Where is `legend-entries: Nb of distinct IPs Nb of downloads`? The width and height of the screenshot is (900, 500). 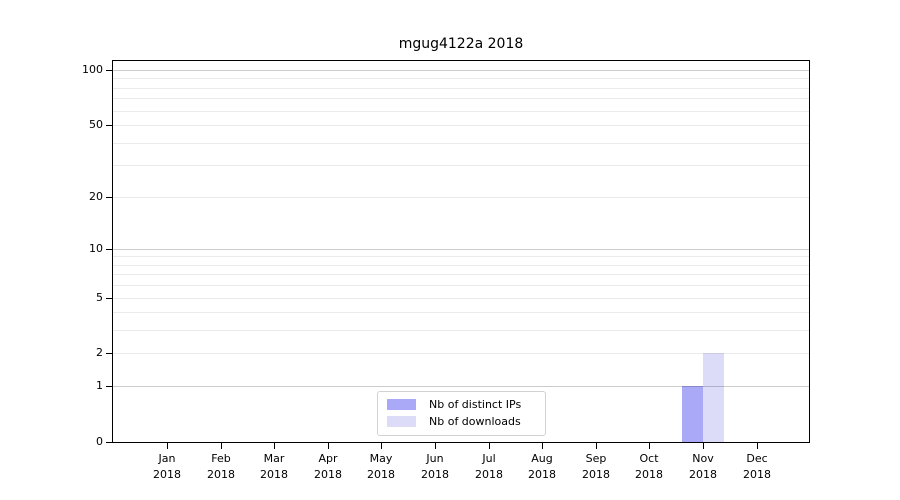 legend-entries: Nb of distinct IPs Nb of downloads is located at coordinates (461, 413).